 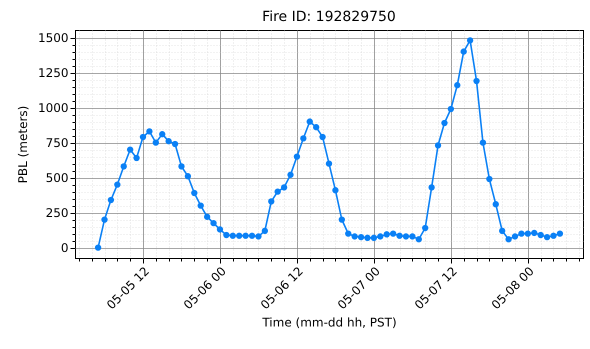 What do you see at coordinates (53, 108) in the screenshot?
I see `y-tick-label: 1000` at bounding box center [53, 108].